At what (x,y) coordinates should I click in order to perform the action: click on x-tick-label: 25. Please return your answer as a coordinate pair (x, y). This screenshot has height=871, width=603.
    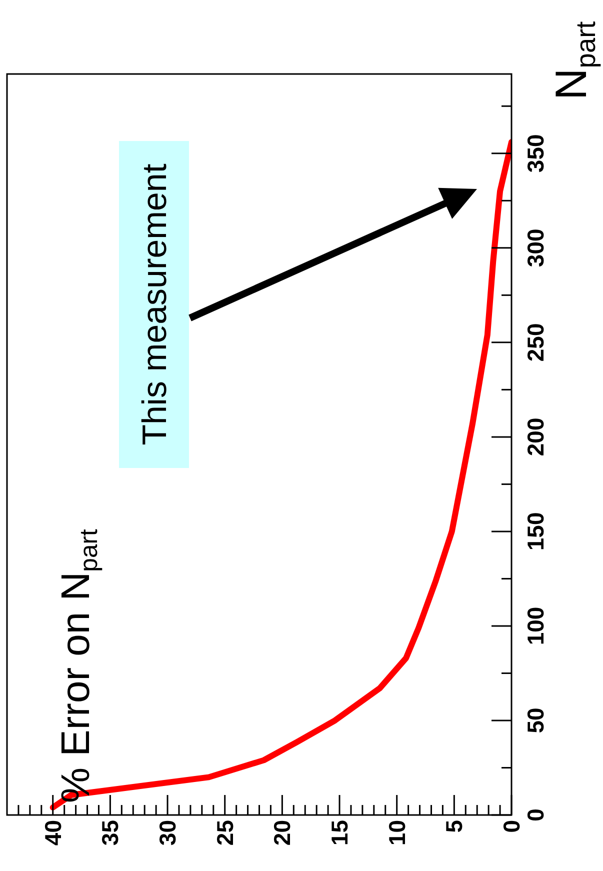
    Looking at the image, I should click on (225, 833).